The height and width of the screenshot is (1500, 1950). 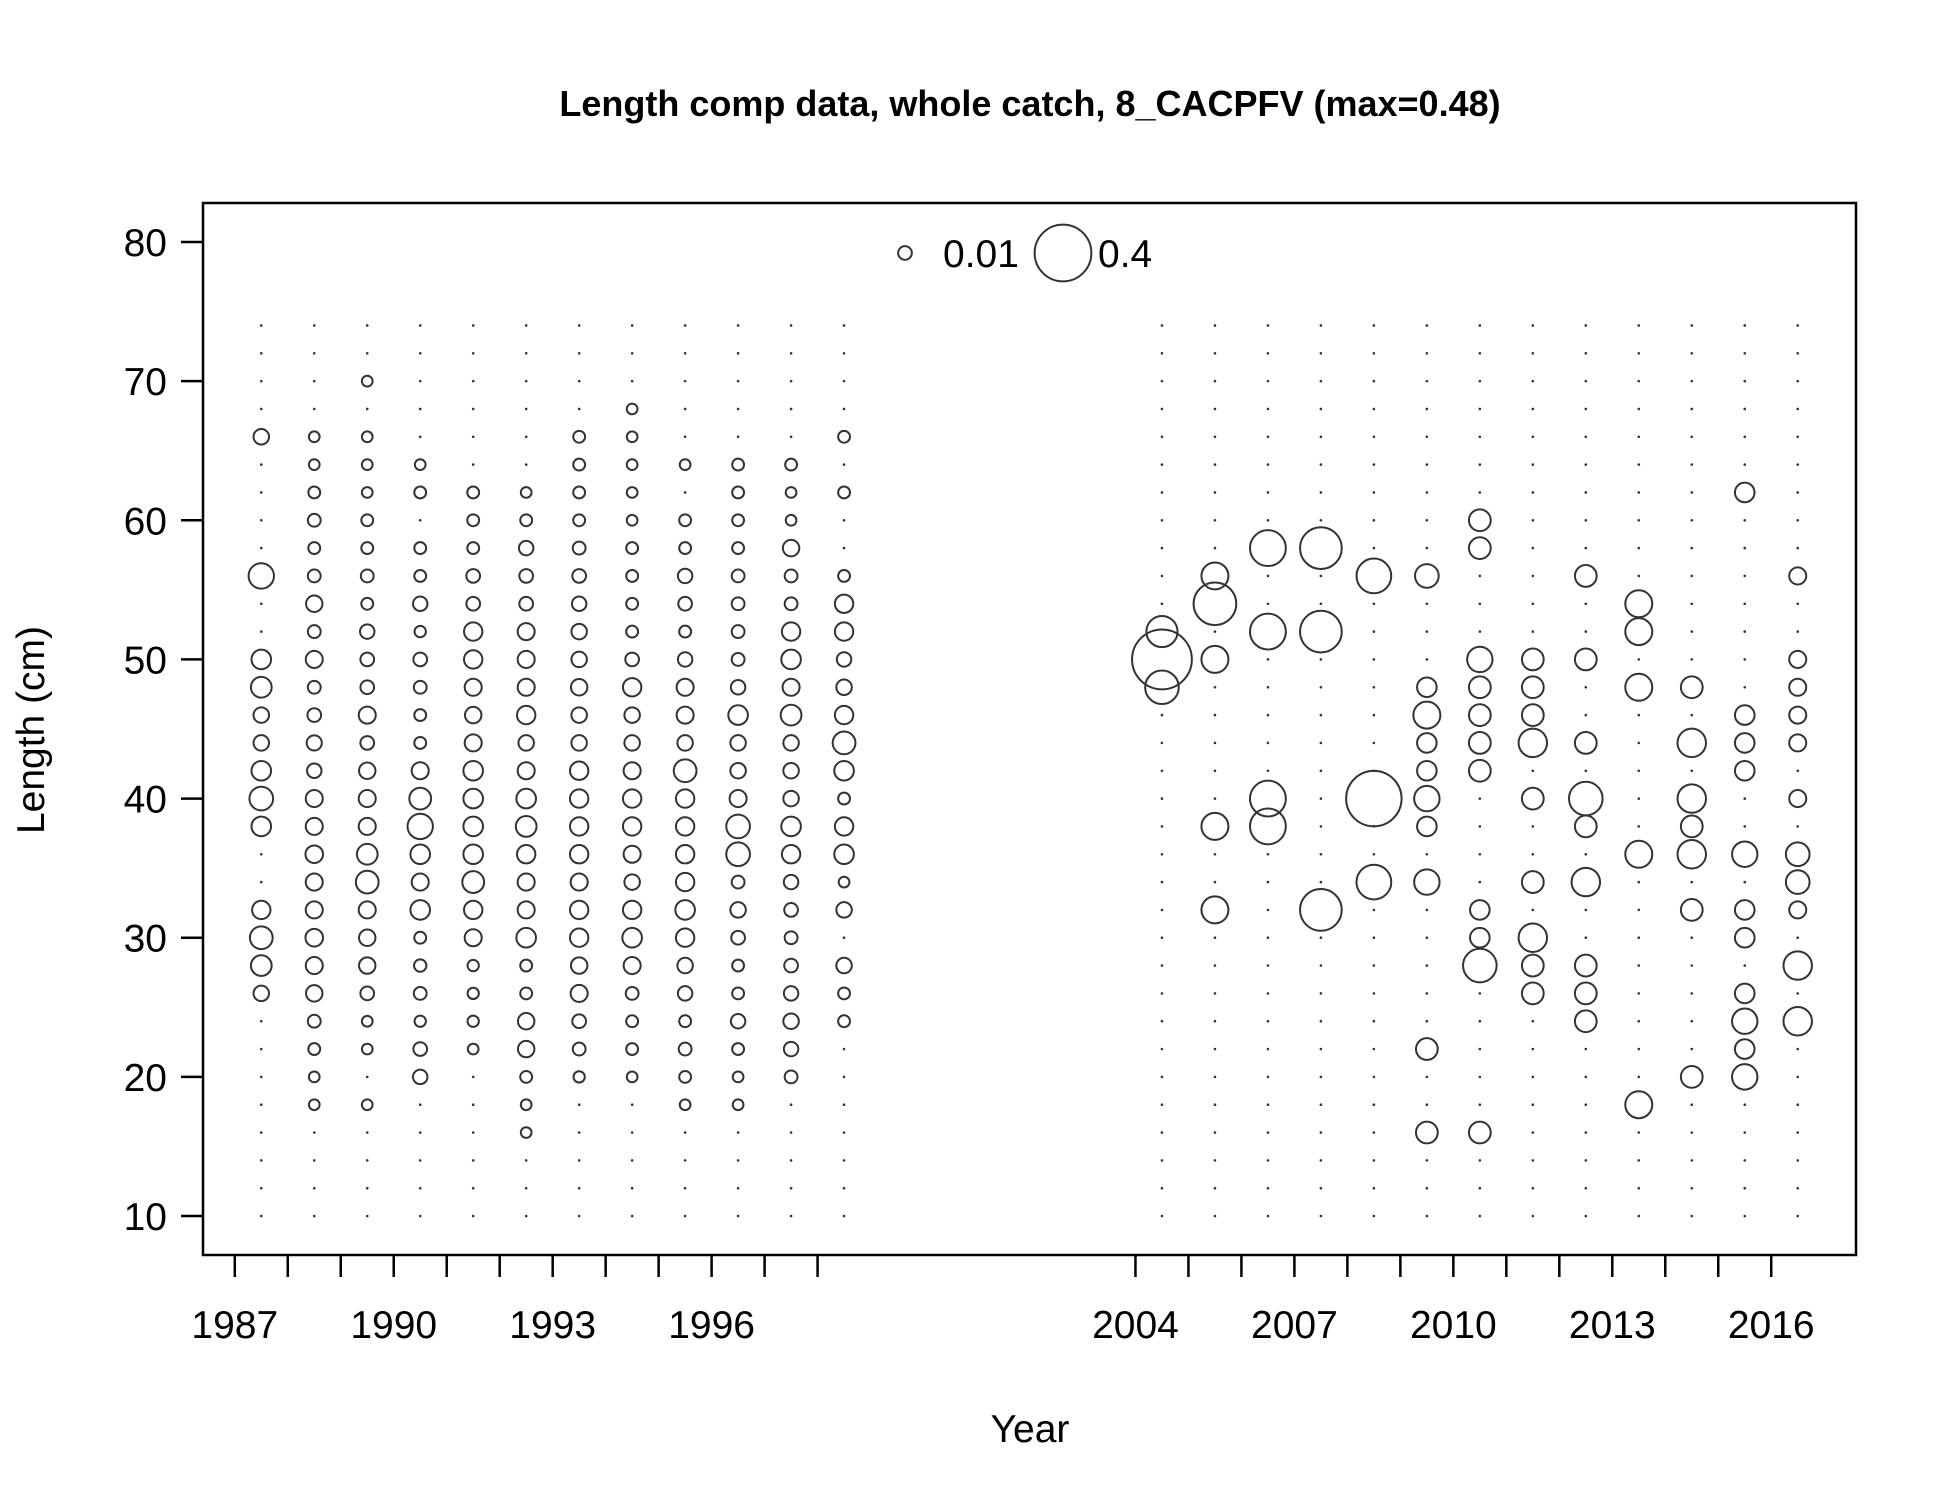 I want to click on x-tick-label: 2016, so click(x=1771, y=1325).